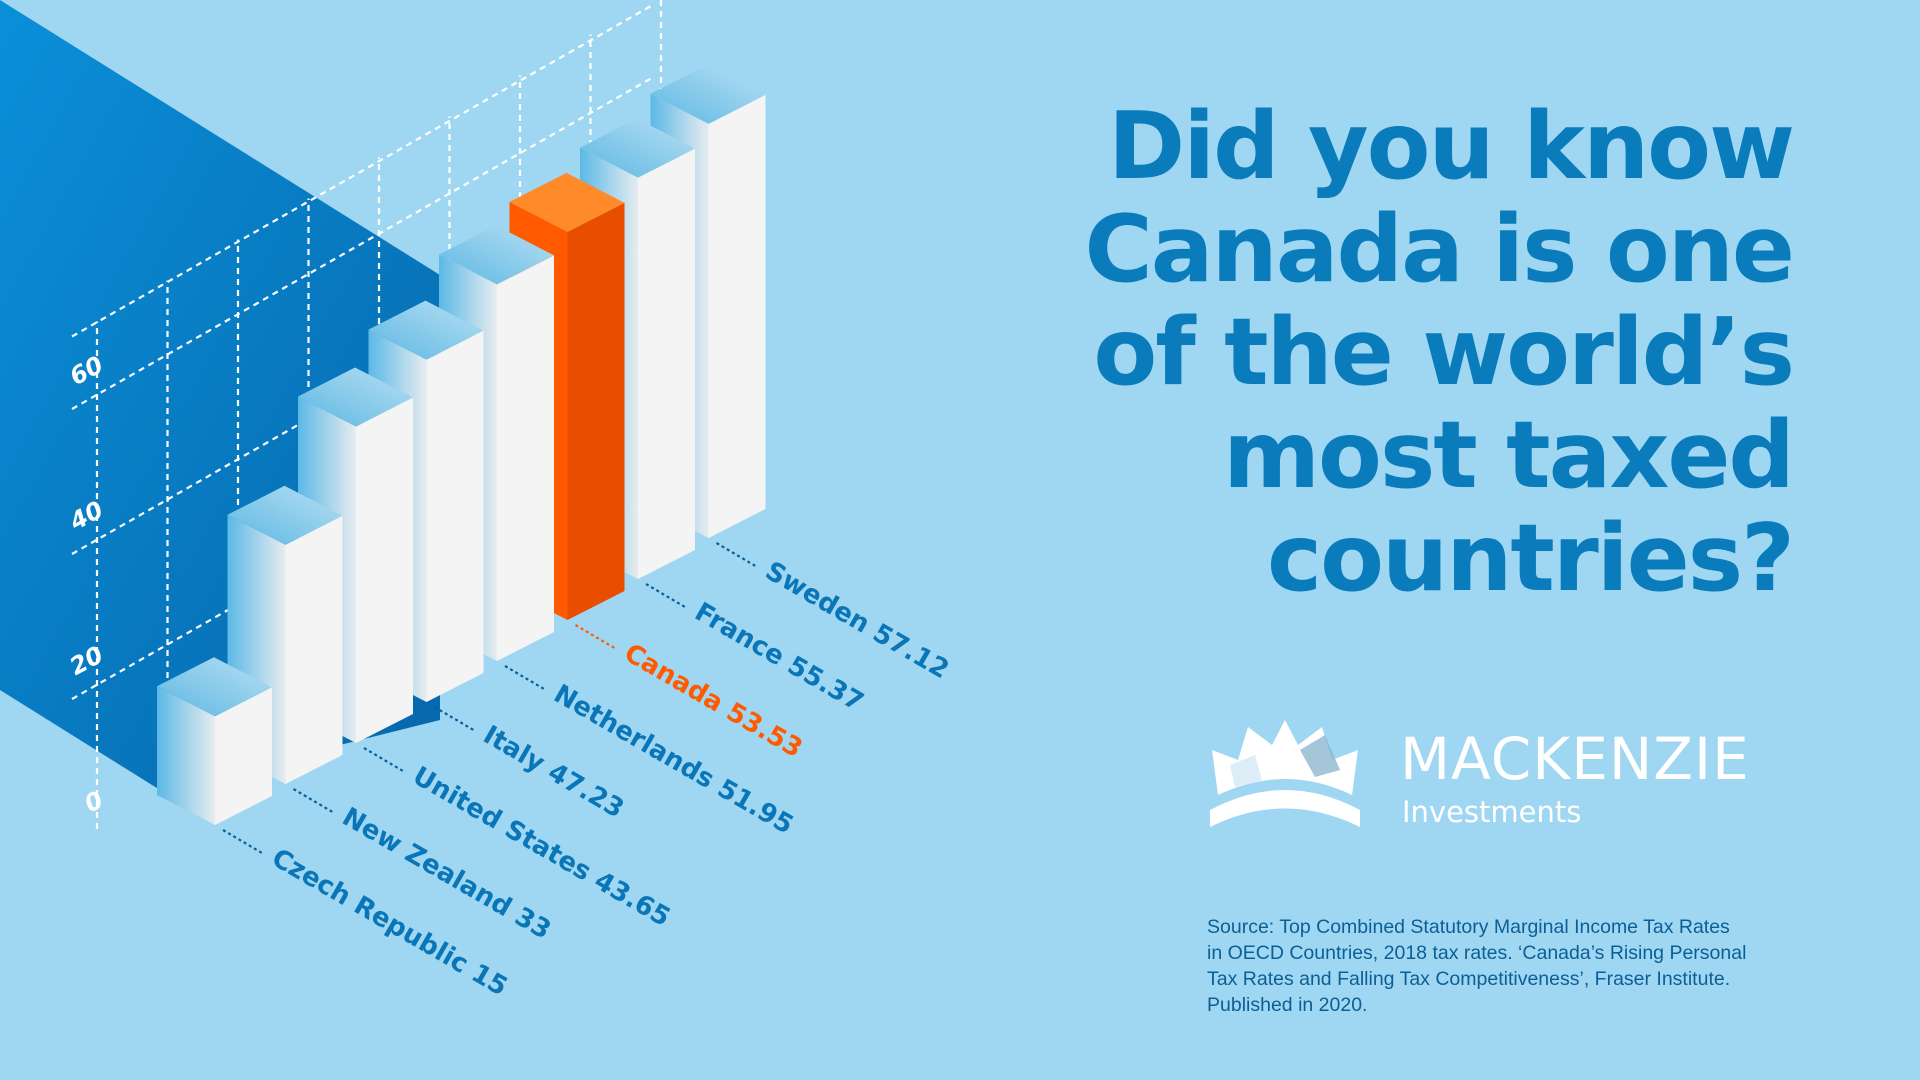 The height and width of the screenshot is (1080, 1920). Describe the element at coordinates (674, 760) in the screenshot. I see `bar-label: Netherlands 51.95` at that location.